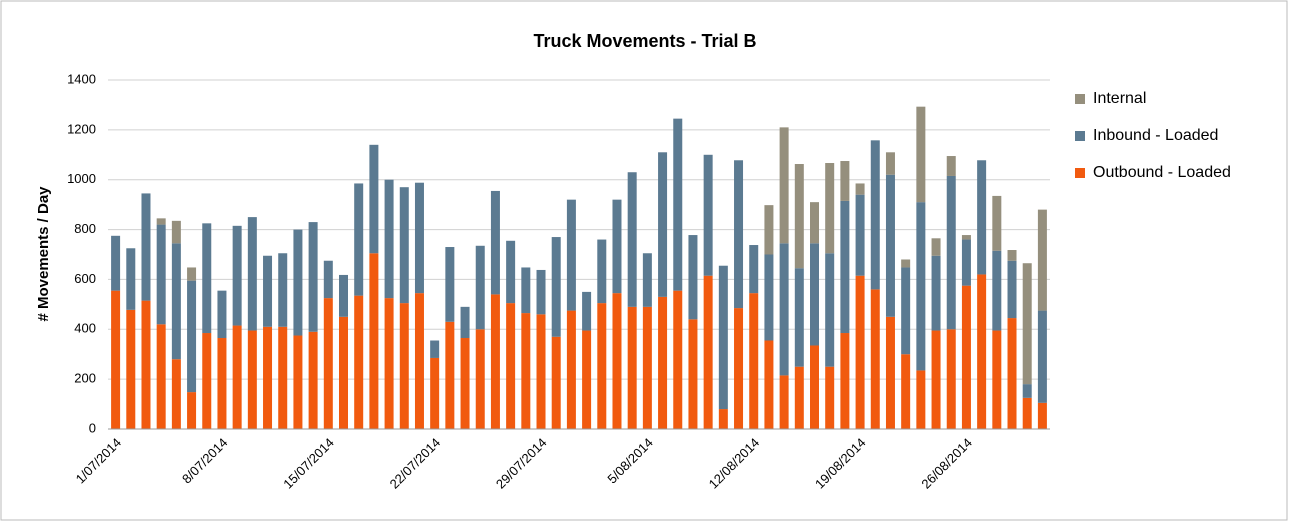 This screenshot has width=1289, height=522. I want to click on y-tick-label: 1400, so click(81, 78).